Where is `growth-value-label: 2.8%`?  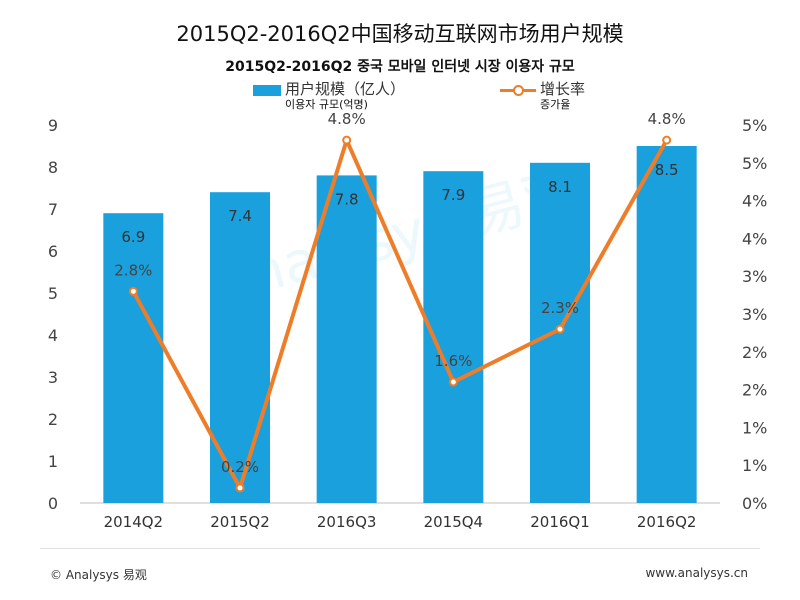
growth-value-label: 2.8% is located at coordinates (133, 270).